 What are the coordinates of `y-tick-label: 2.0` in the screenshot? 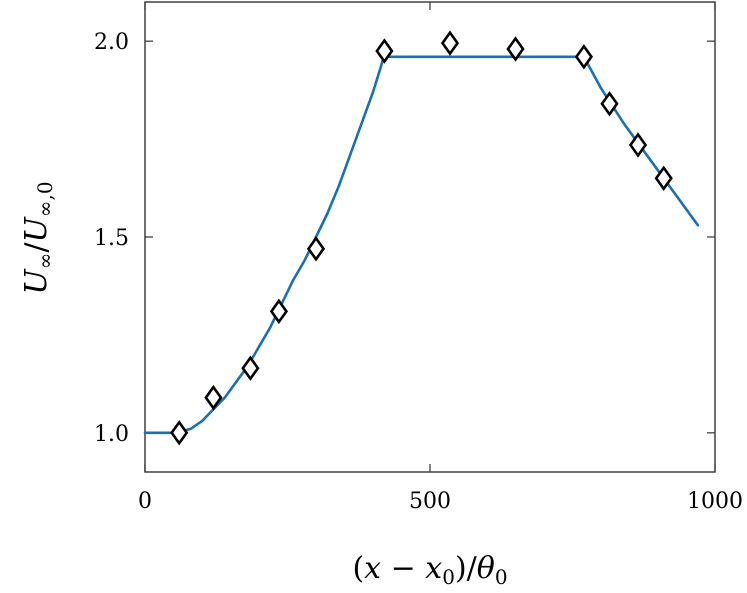 It's located at (111, 42).